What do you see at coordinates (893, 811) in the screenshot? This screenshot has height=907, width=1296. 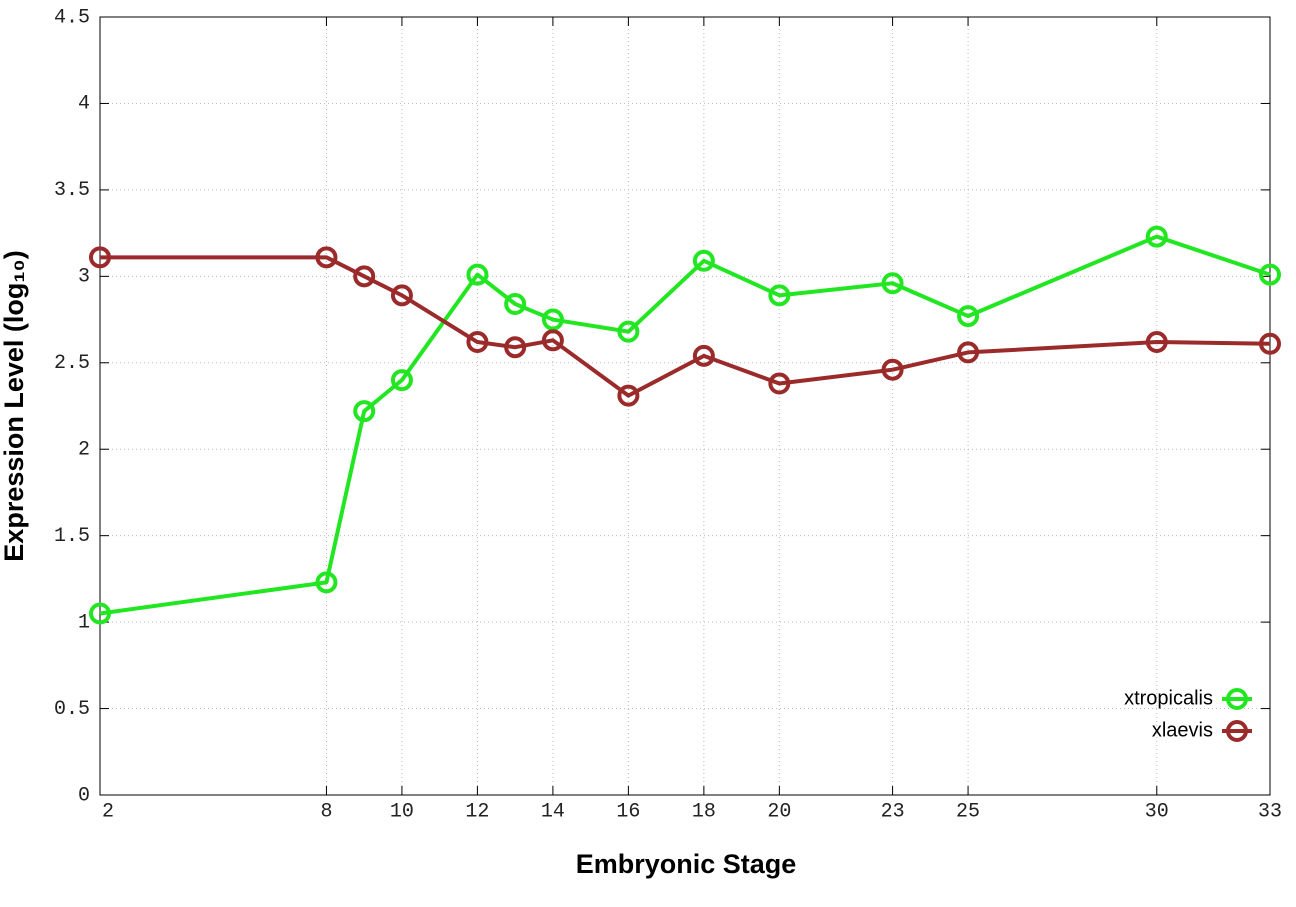 I see `x-tick-label: 23` at bounding box center [893, 811].